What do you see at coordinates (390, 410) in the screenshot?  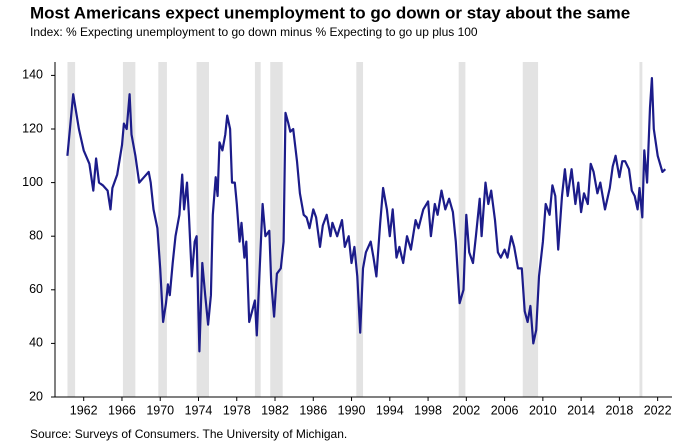 I see `x-tick-label: 1994` at bounding box center [390, 410].